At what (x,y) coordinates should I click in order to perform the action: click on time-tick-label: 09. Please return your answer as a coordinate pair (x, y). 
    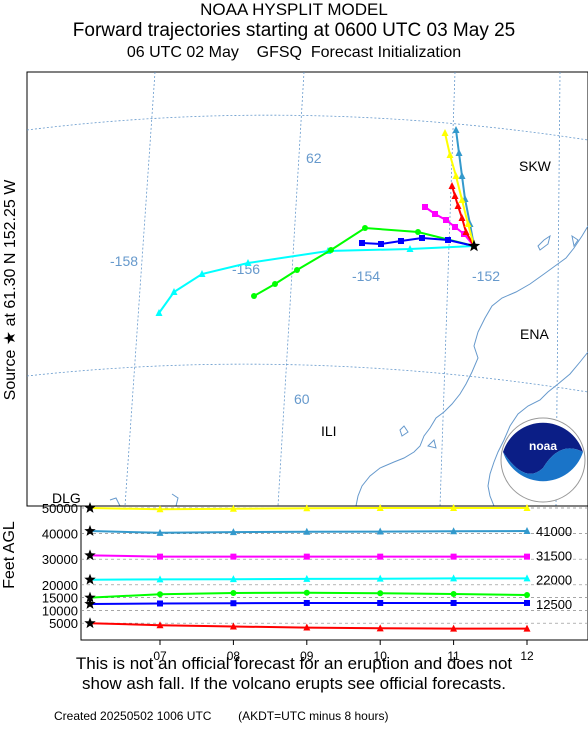
    Looking at the image, I should click on (307, 656).